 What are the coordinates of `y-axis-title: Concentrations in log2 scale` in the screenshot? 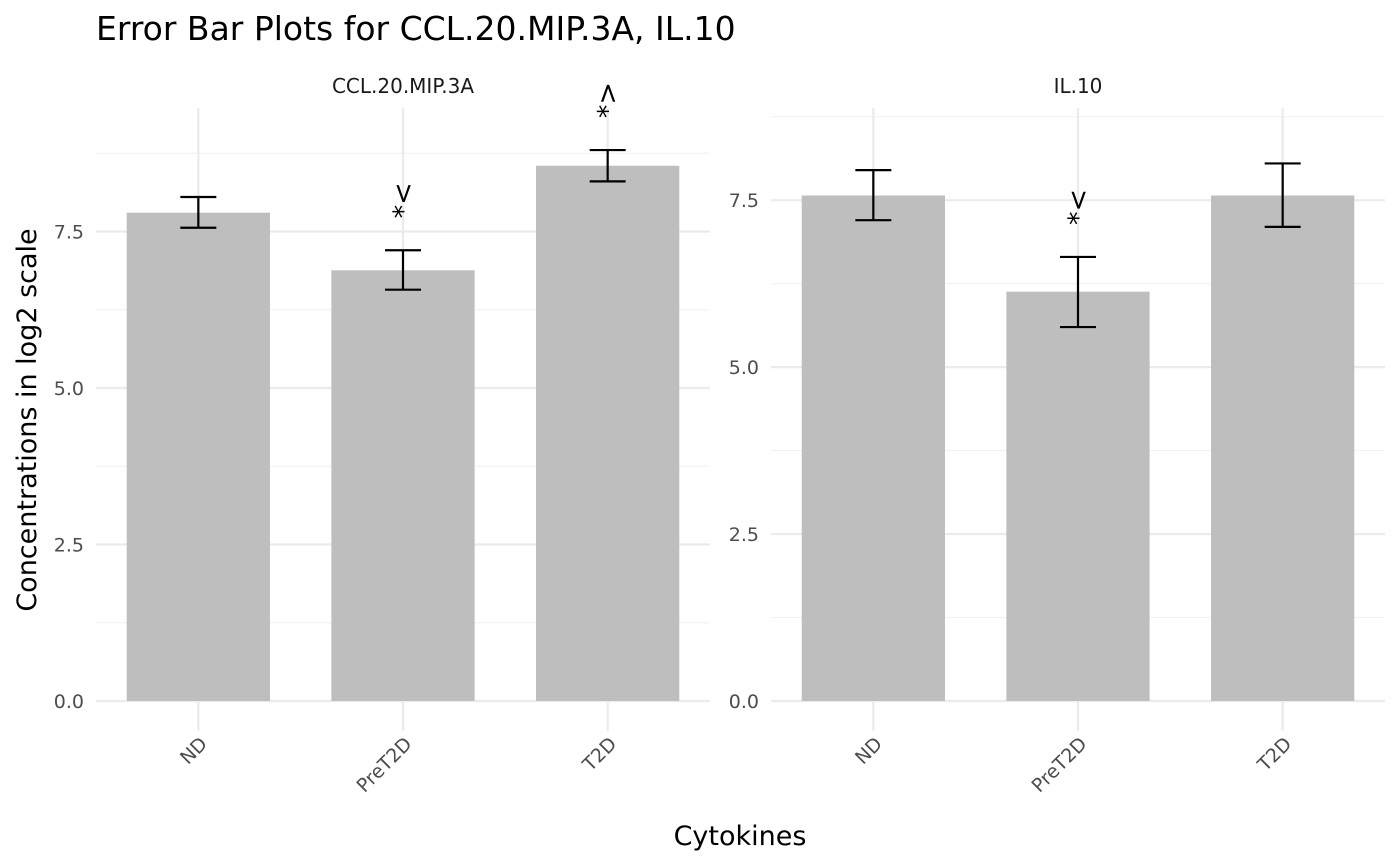 It's located at (27, 419).